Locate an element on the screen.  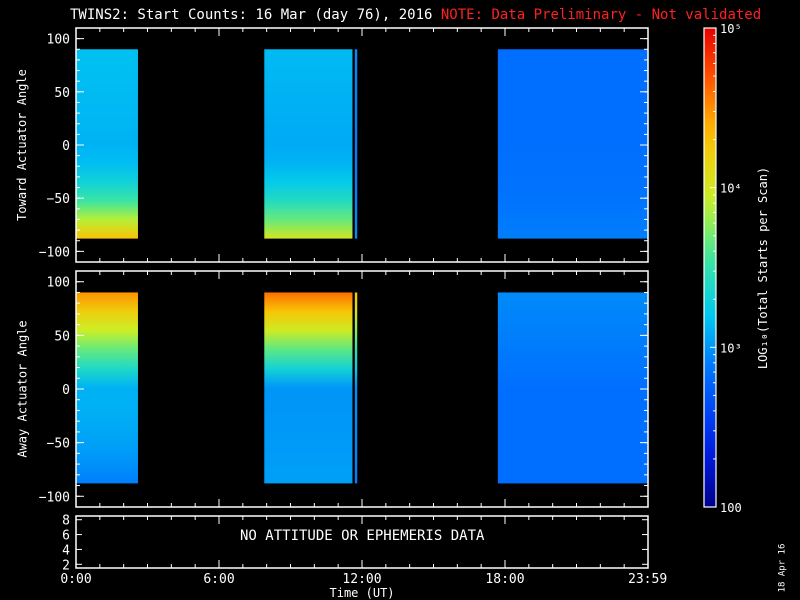
colorbar-tick-label: 10⁴ is located at coordinates (731, 189).